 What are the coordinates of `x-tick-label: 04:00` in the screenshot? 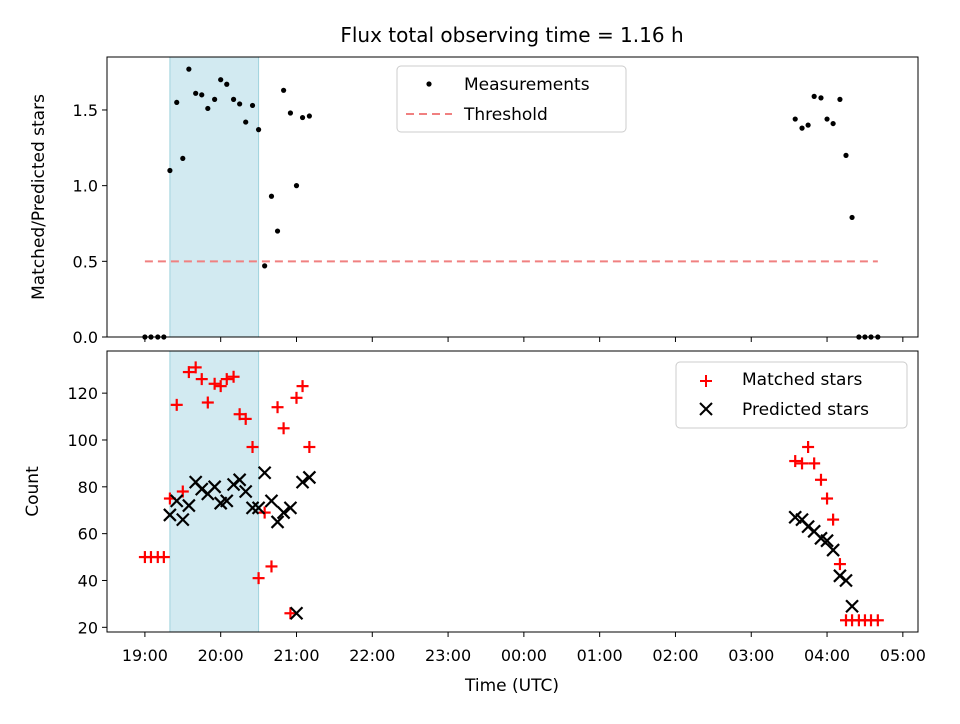 It's located at (827, 655).